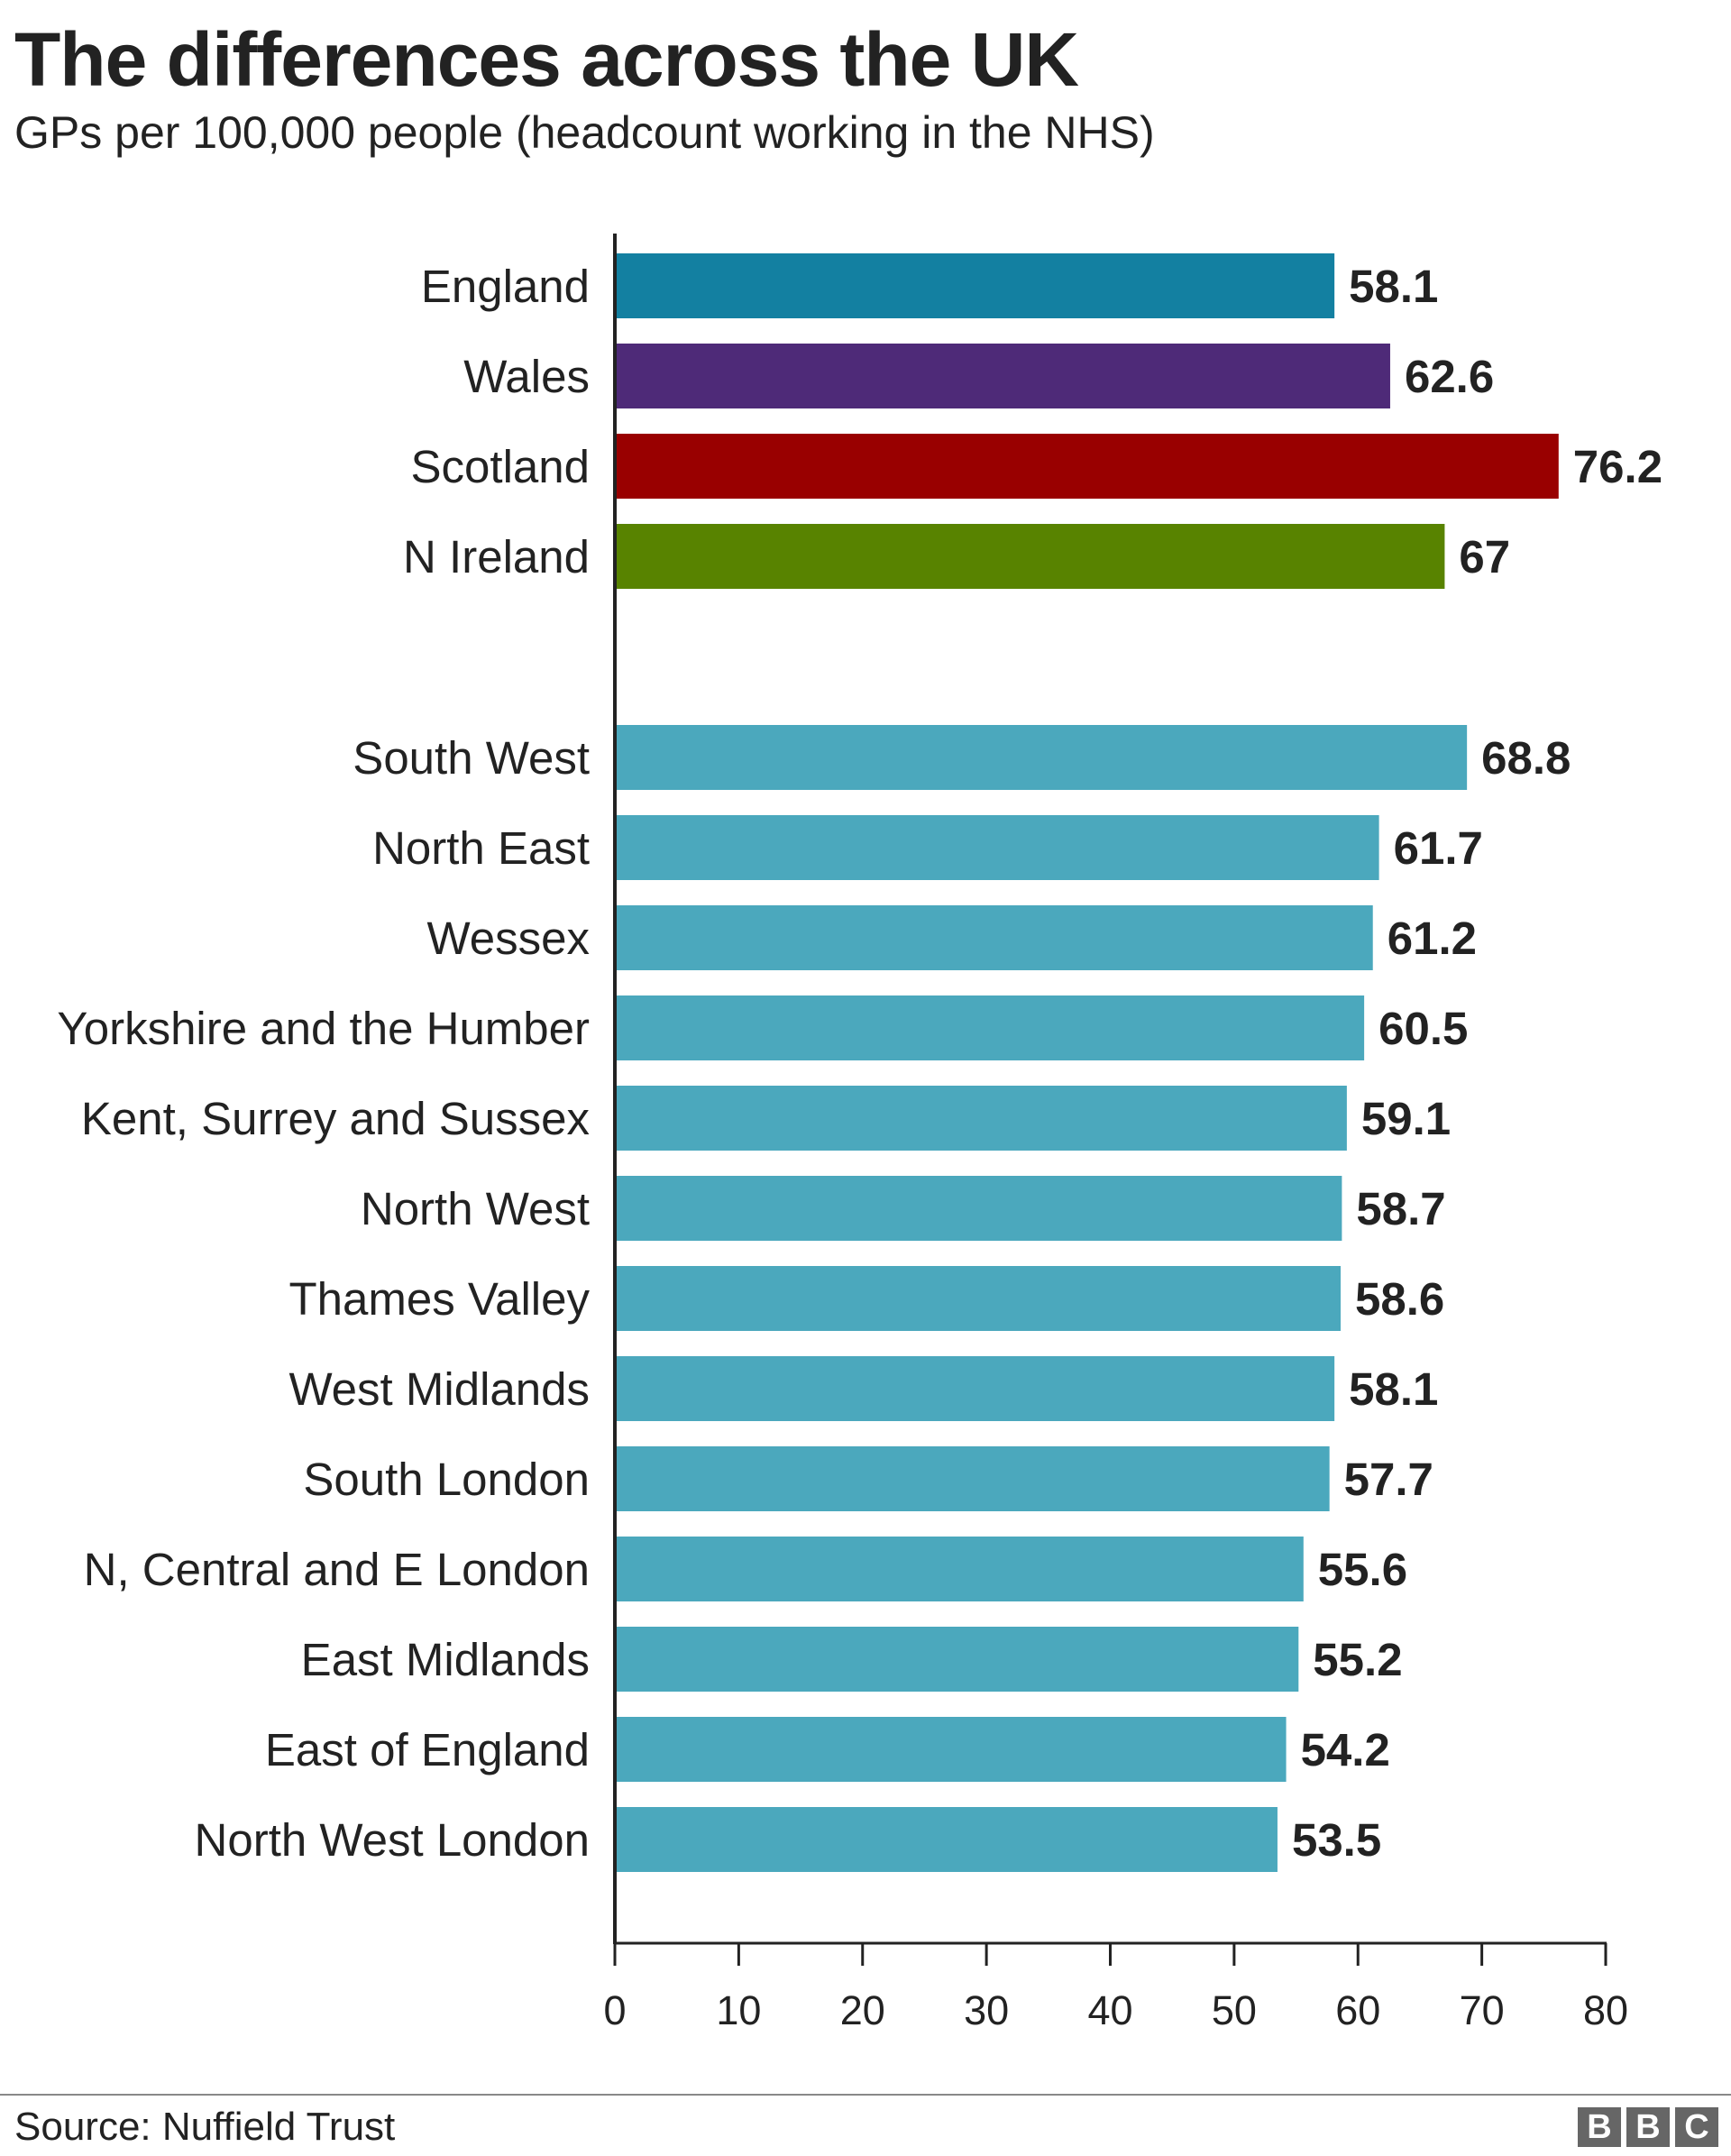 This screenshot has height=2156, width=1731. What do you see at coordinates (1484, 557) in the screenshot?
I see `value-label: 67` at bounding box center [1484, 557].